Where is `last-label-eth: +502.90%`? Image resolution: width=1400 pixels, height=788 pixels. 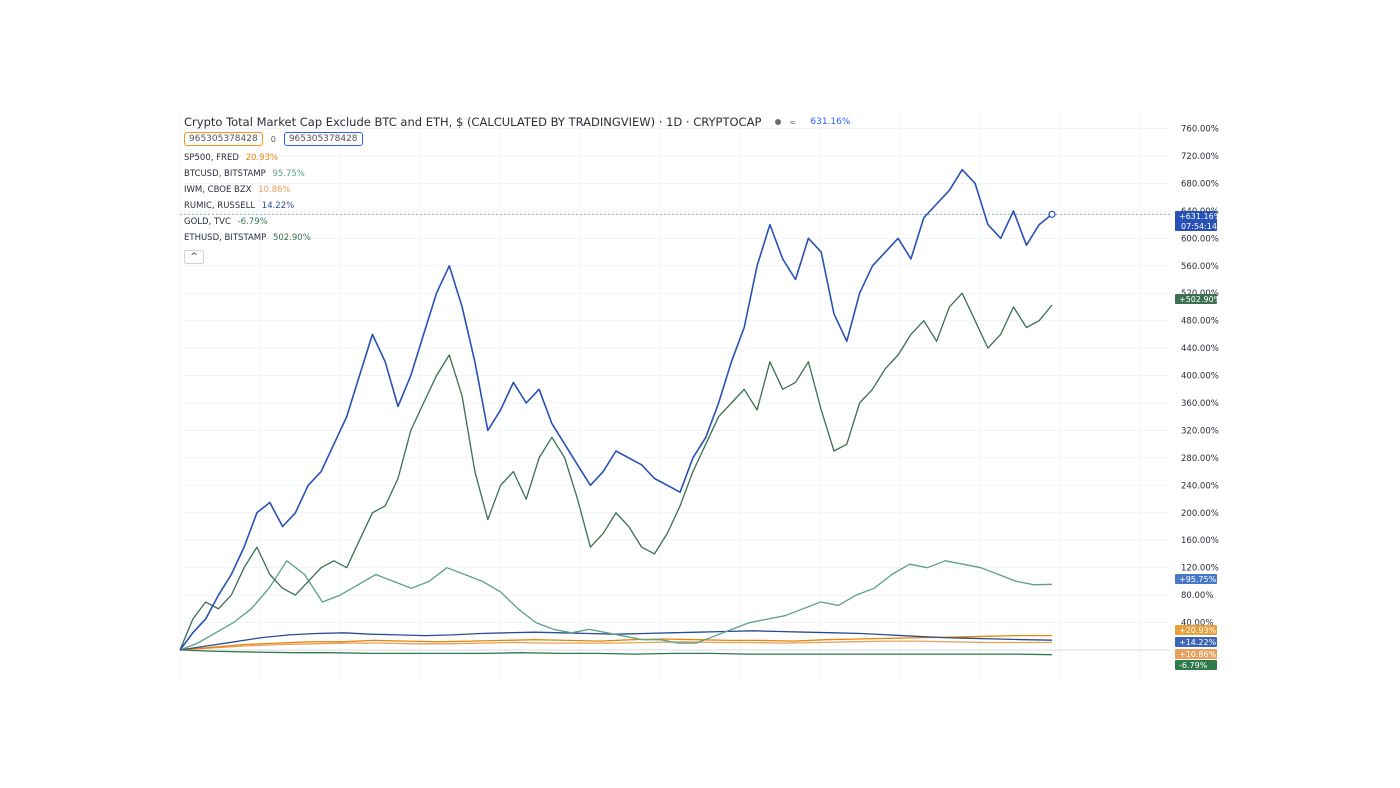 last-label-eth: +502.90% is located at coordinates (1200, 299).